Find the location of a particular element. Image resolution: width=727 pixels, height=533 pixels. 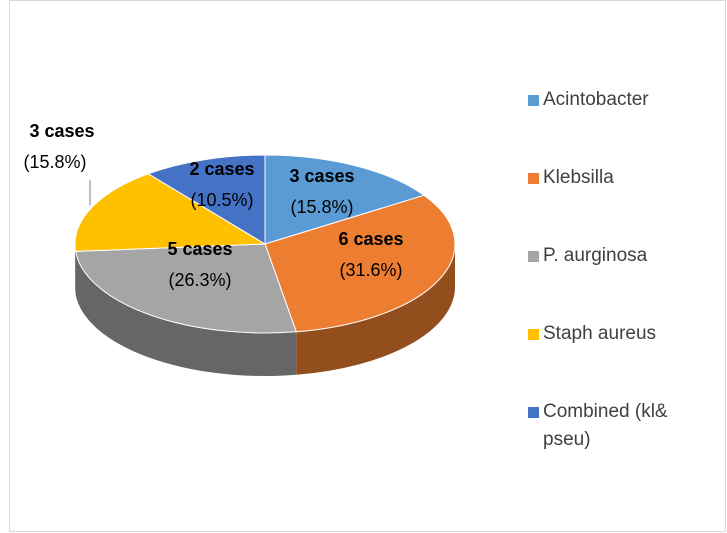

percent-label: (26.3%) is located at coordinates (199, 280).